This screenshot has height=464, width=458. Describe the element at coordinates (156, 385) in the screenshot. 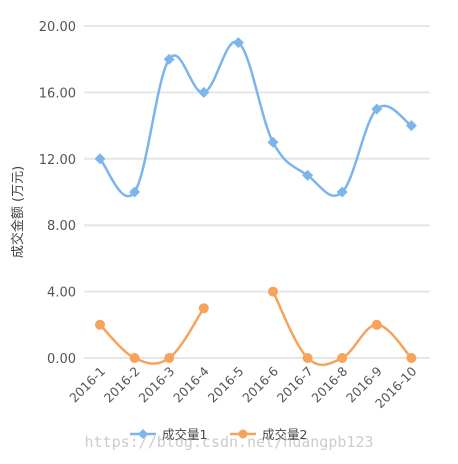

I see `x-tick-label: 2016-3` at that location.